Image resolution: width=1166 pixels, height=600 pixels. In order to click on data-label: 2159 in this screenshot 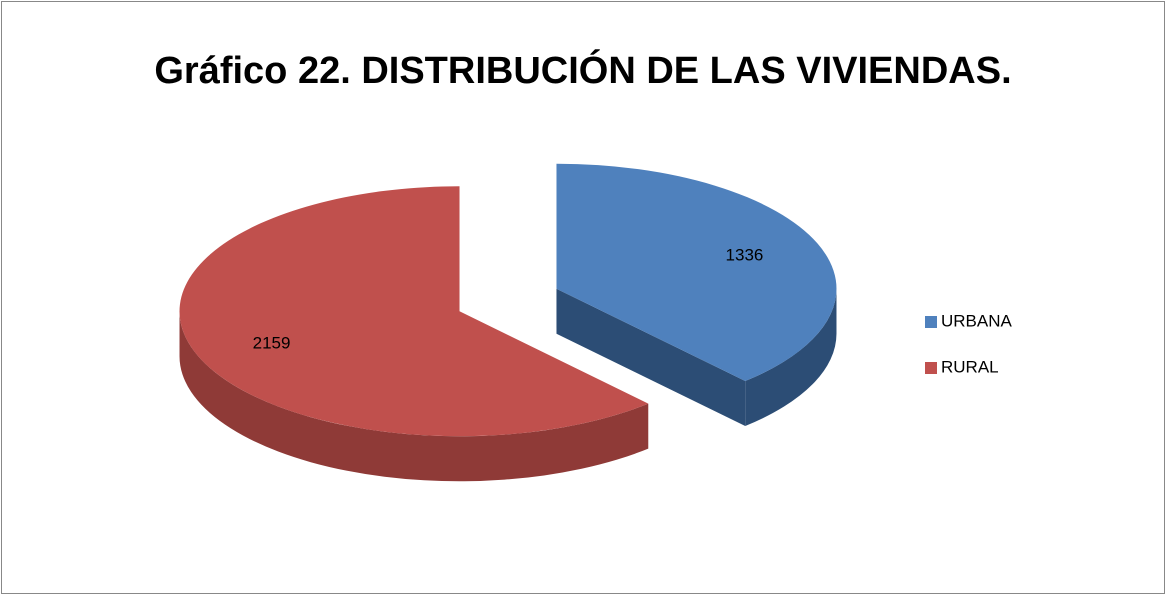, I will do `click(272, 342)`.